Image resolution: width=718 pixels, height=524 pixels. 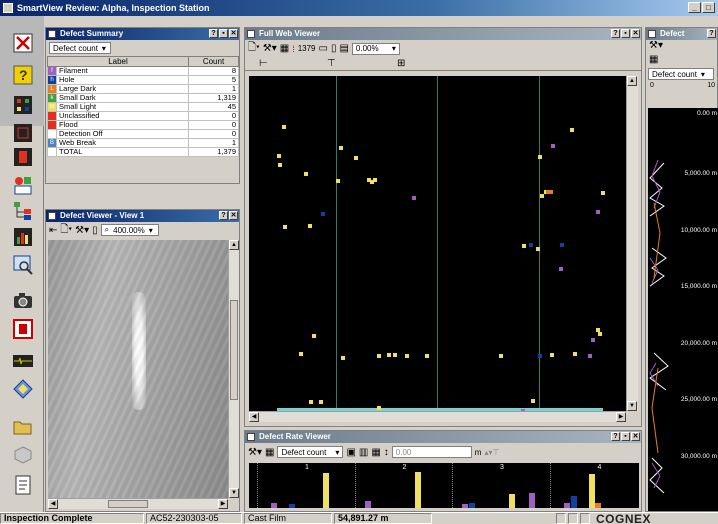 I want to click on grid-icon: ⊞, so click(x=401, y=63).